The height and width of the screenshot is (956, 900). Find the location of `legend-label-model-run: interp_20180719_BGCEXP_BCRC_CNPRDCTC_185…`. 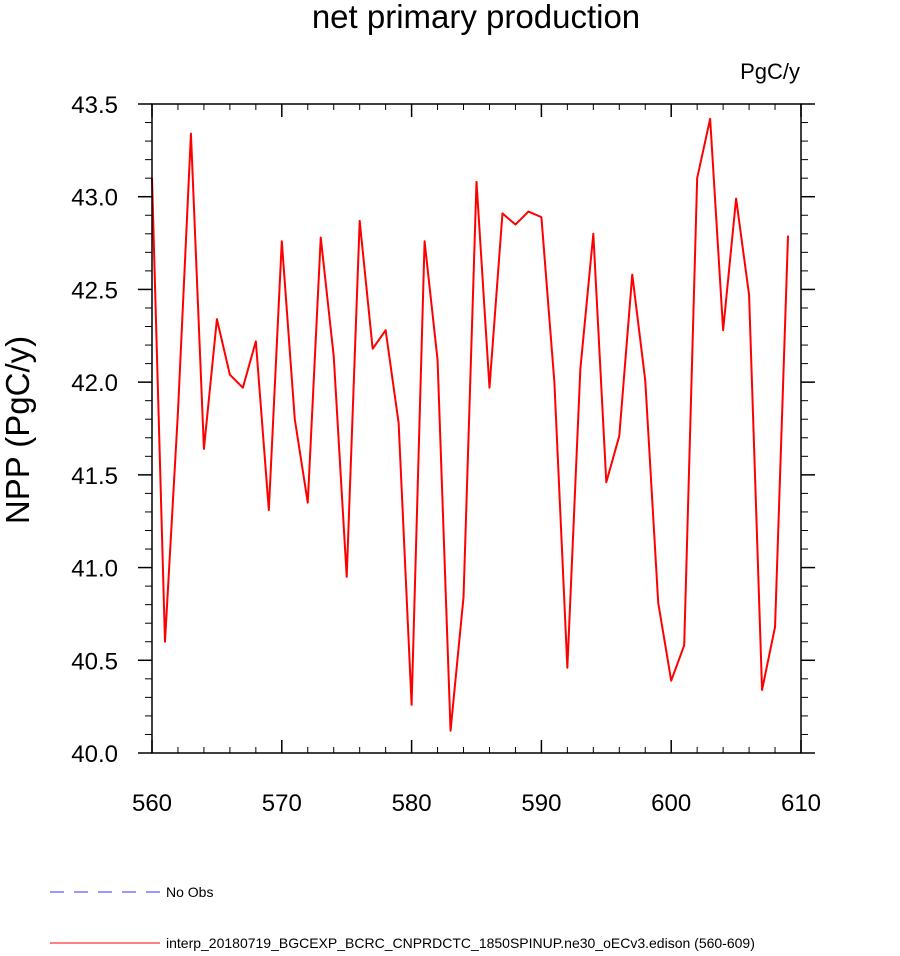

legend-label-model-run: interp_20180719_BGCEXP_BCRC_CNPRDCTC_185… is located at coordinates (460, 943).